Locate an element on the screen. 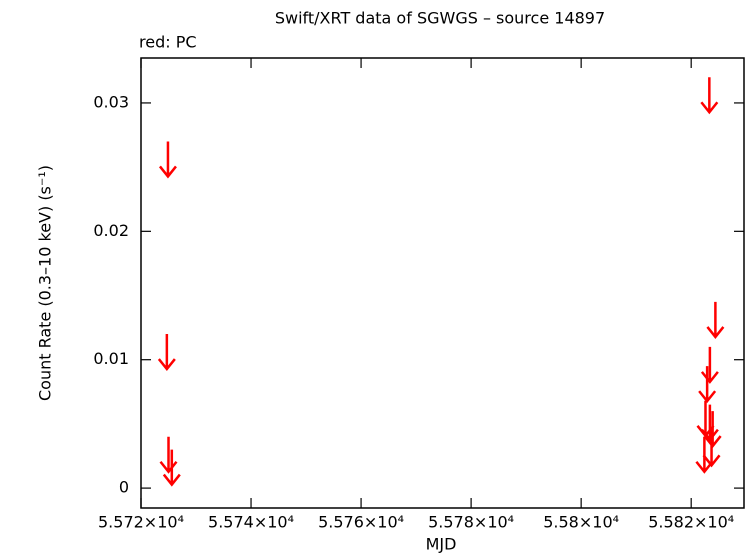 This screenshot has width=754, height=558. x-tick-label: 5.574×10⁴ is located at coordinates (251, 522).